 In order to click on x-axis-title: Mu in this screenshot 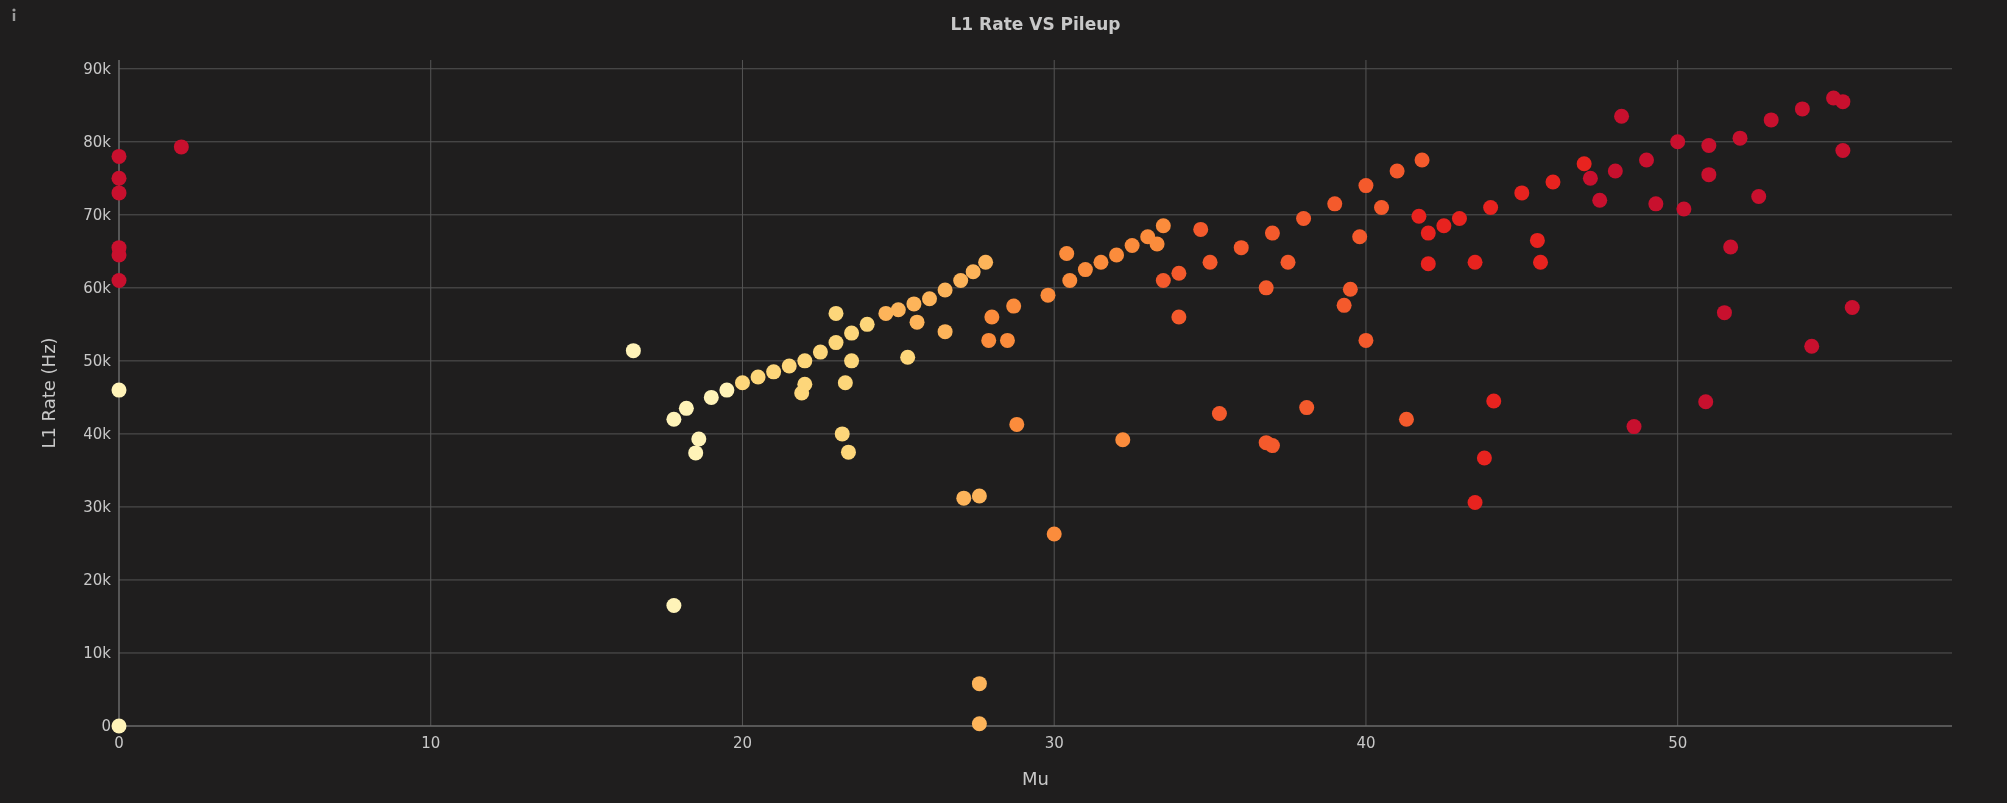, I will do `click(1035, 778)`.